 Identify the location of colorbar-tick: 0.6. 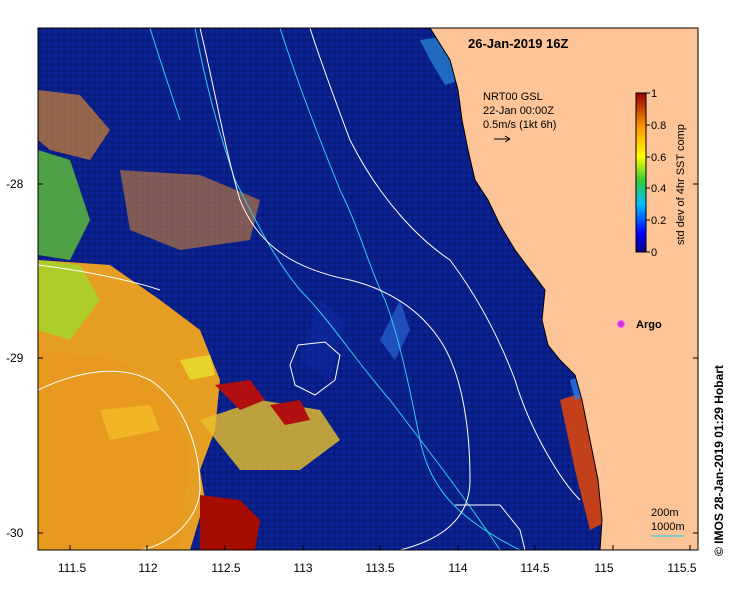
(658, 158).